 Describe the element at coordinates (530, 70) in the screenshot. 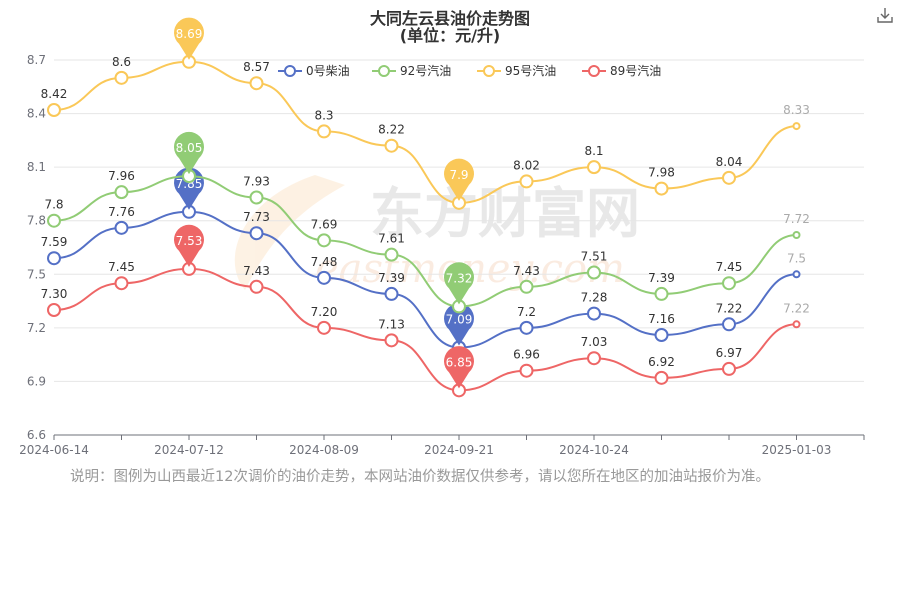

I see `legend-label: 95号汽油` at that location.